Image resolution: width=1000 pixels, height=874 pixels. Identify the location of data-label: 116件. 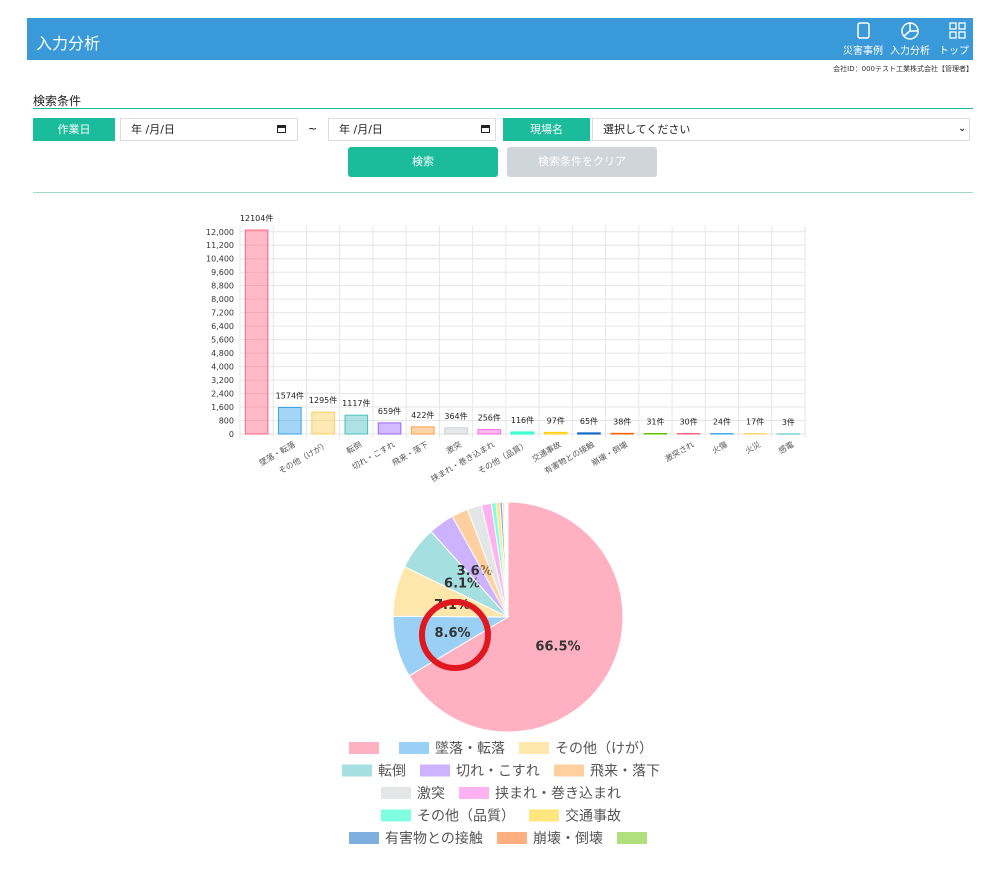
(522, 420).